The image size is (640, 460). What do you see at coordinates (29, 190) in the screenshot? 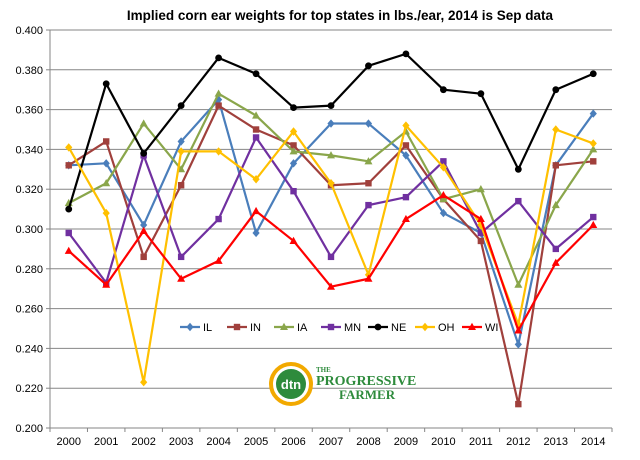
I see `y-tick-label: 0.320` at bounding box center [29, 190].